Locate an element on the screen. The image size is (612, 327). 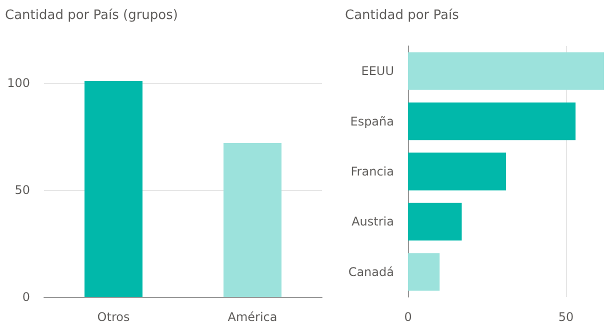
y-tick-label: EEUU is located at coordinates (377, 71).